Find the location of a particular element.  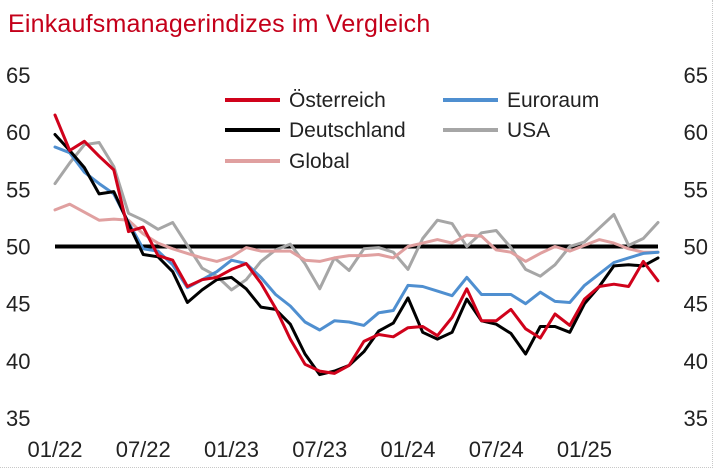

y-tick-label-right: 65 is located at coordinates (696, 75).